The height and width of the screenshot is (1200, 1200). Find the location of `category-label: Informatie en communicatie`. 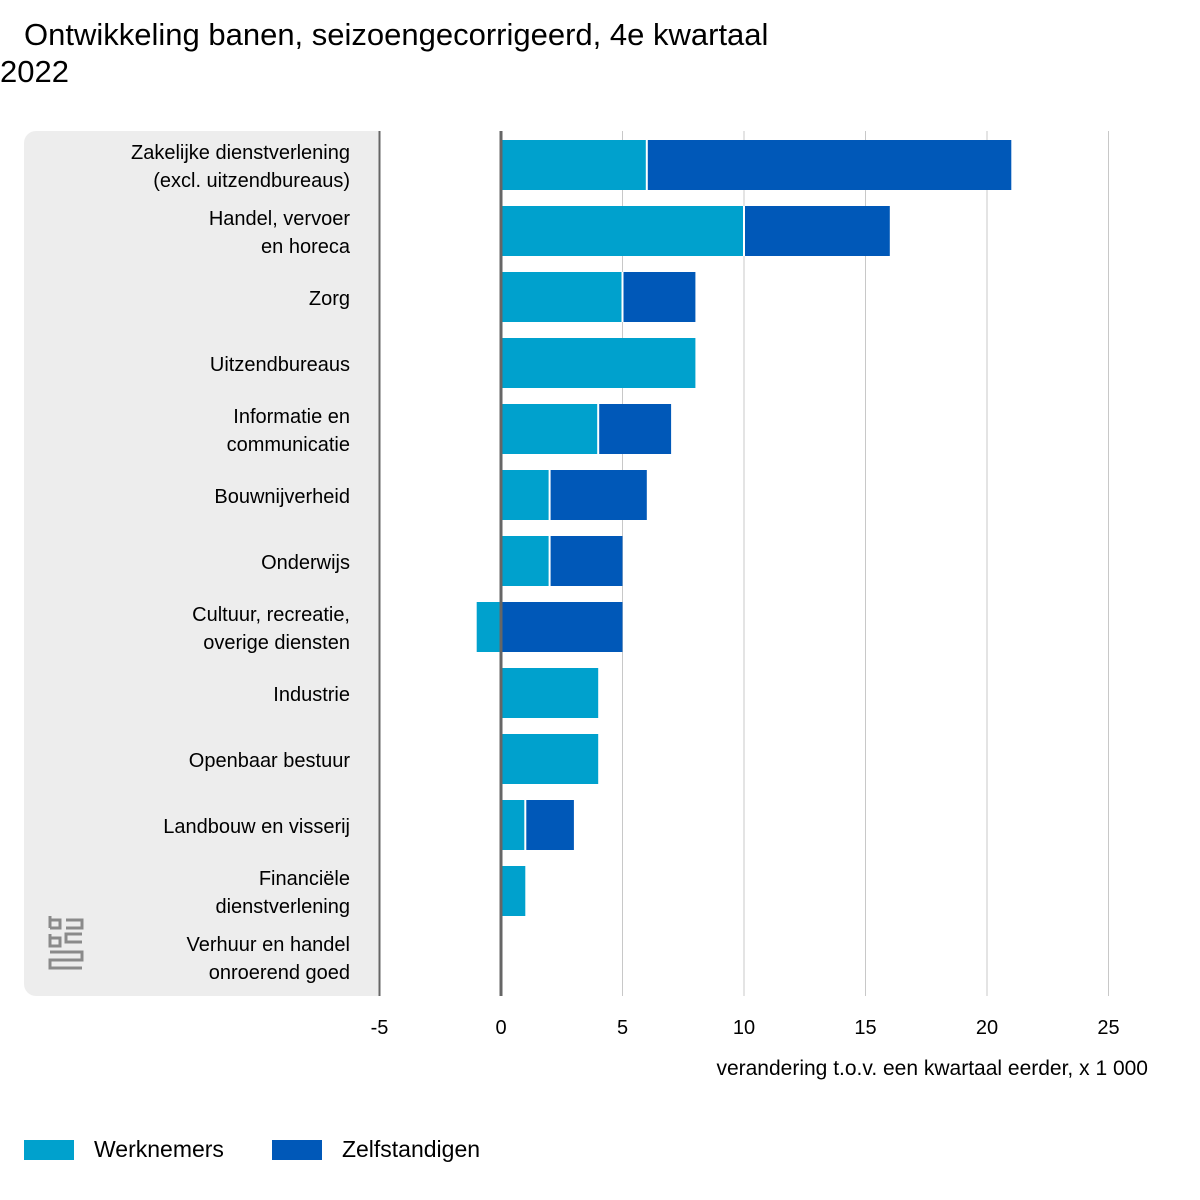

category-label: Informatie en communicatie is located at coordinates (288, 431).